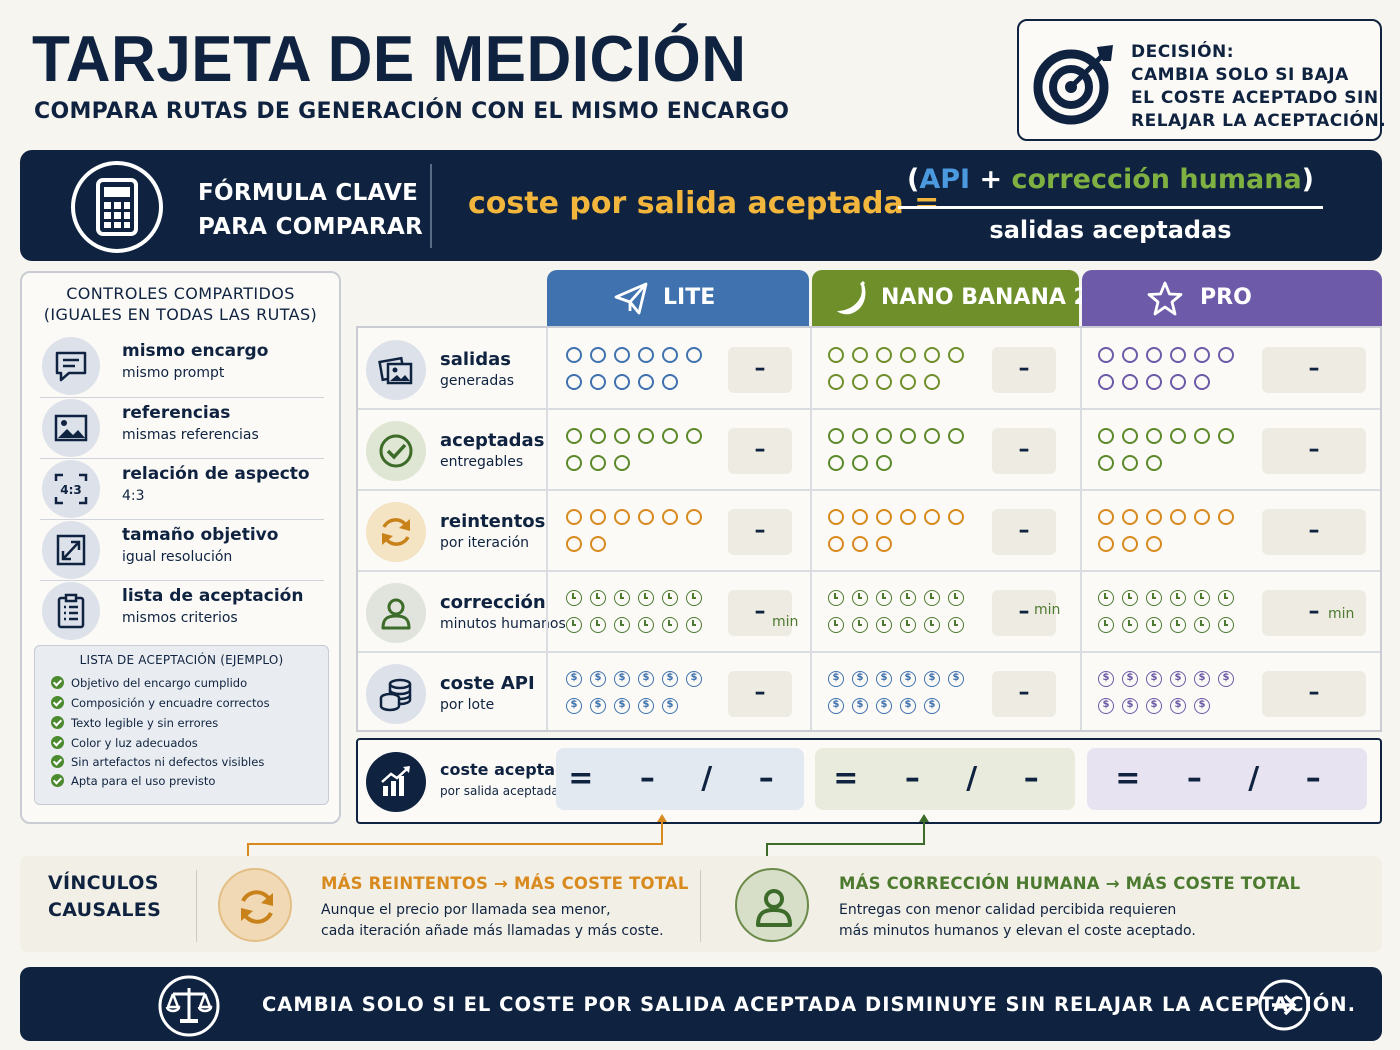 The width and height of the screenshot is (1400, 1050). Describe the element at coordinates (477, 381) in the screenshot. I see `metric-subtitle: generadas` at that location.